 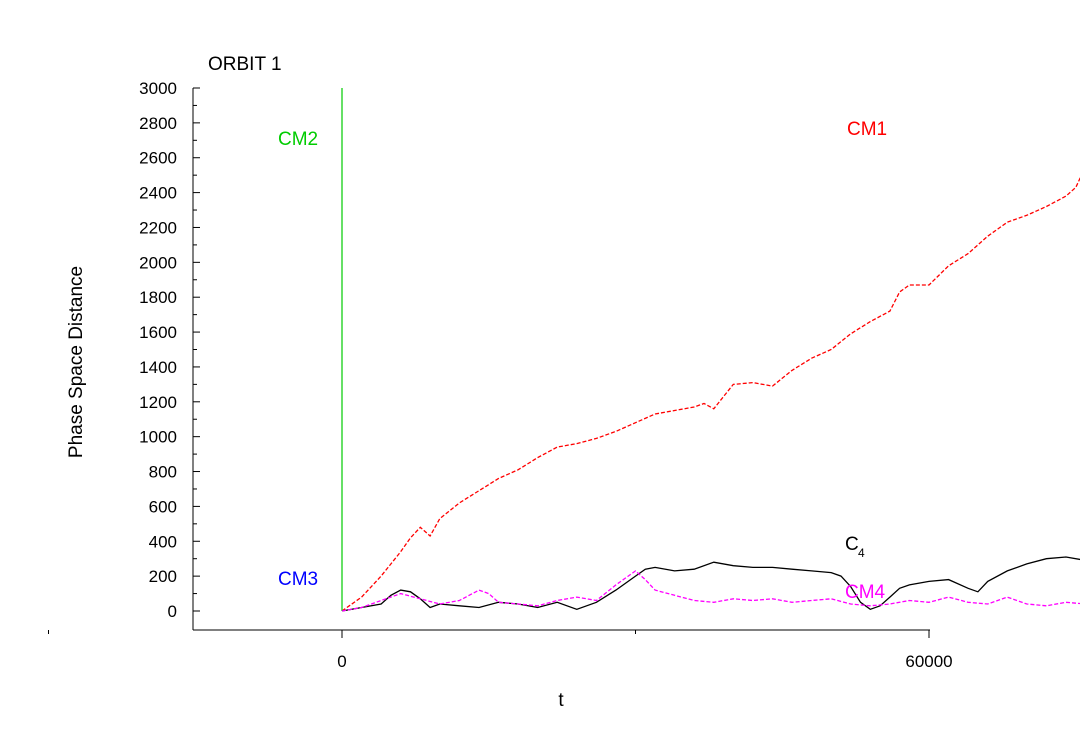 I want to click on y-tick-label: 1800, so click(x=158, y=297).